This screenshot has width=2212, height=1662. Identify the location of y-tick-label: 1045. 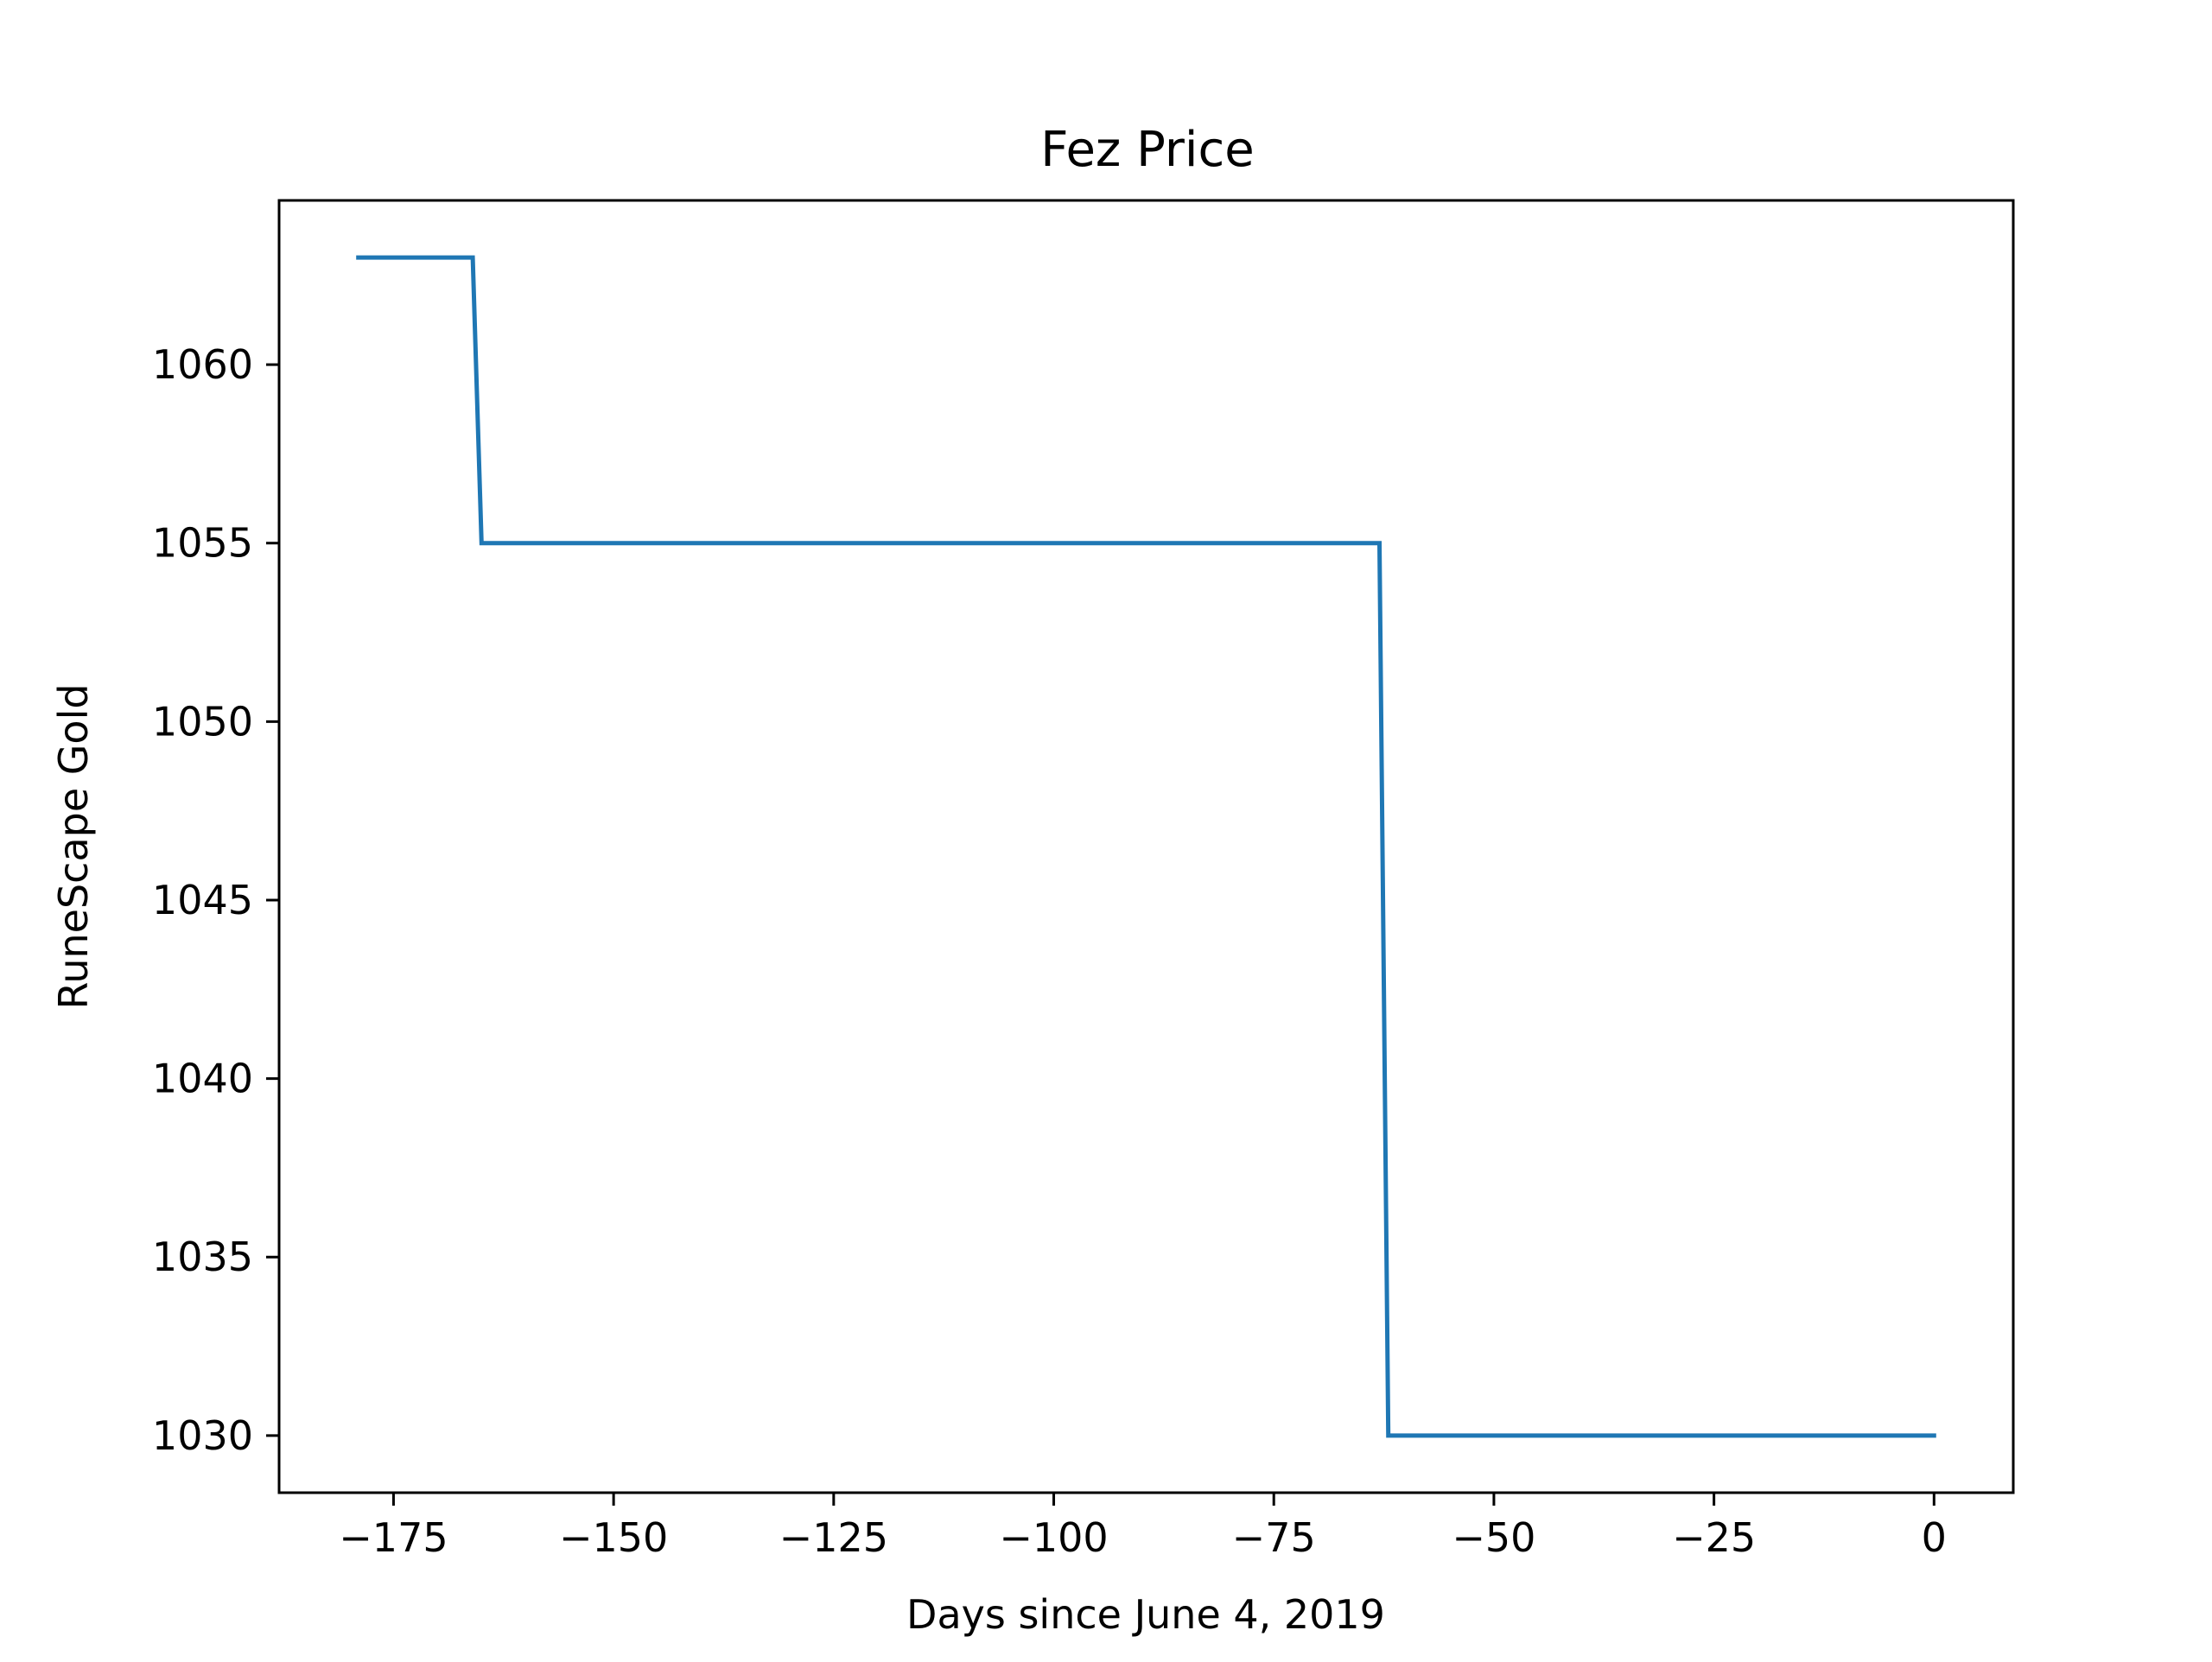
(202, 900).